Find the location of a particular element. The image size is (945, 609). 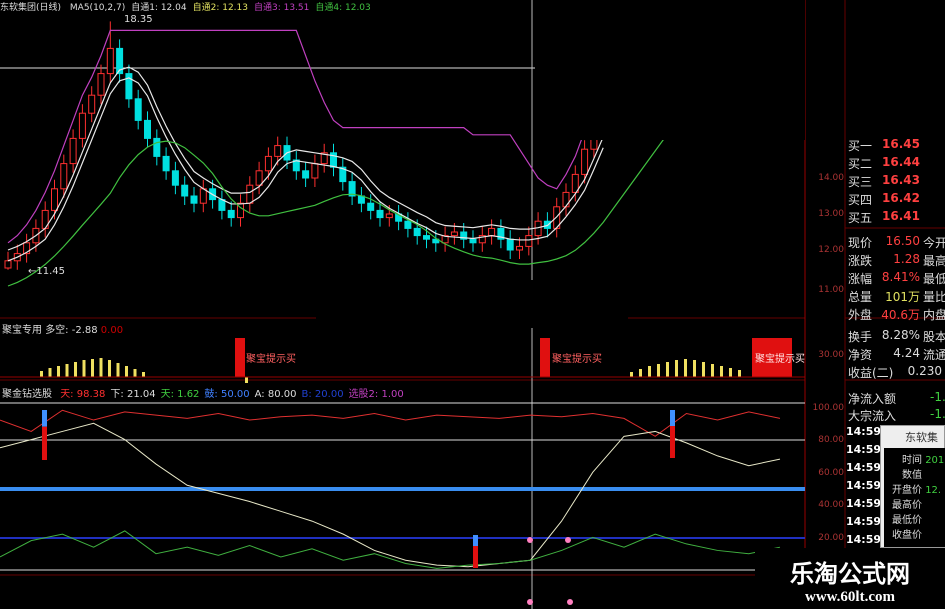

bid-price: 16.45 is located at coordinates (901, 144).